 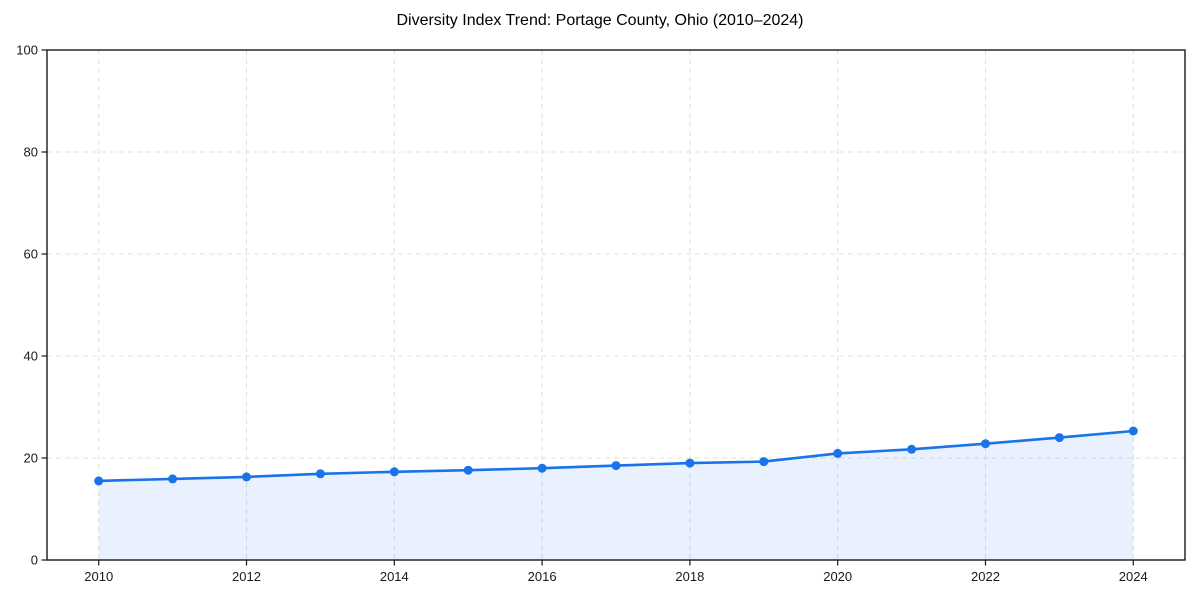 I want to click on x-tick-label: 2020, so click(x=837, y=576).